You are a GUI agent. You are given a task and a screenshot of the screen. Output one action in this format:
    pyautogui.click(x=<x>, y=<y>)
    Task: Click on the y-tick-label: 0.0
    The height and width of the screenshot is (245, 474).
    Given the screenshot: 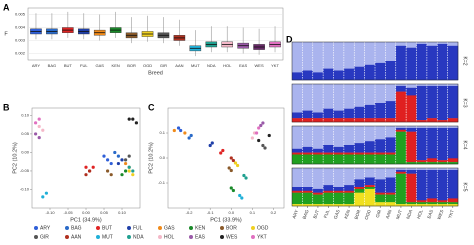 What is the action you would take?
    pyautogui.click(x=162, y=157)
    